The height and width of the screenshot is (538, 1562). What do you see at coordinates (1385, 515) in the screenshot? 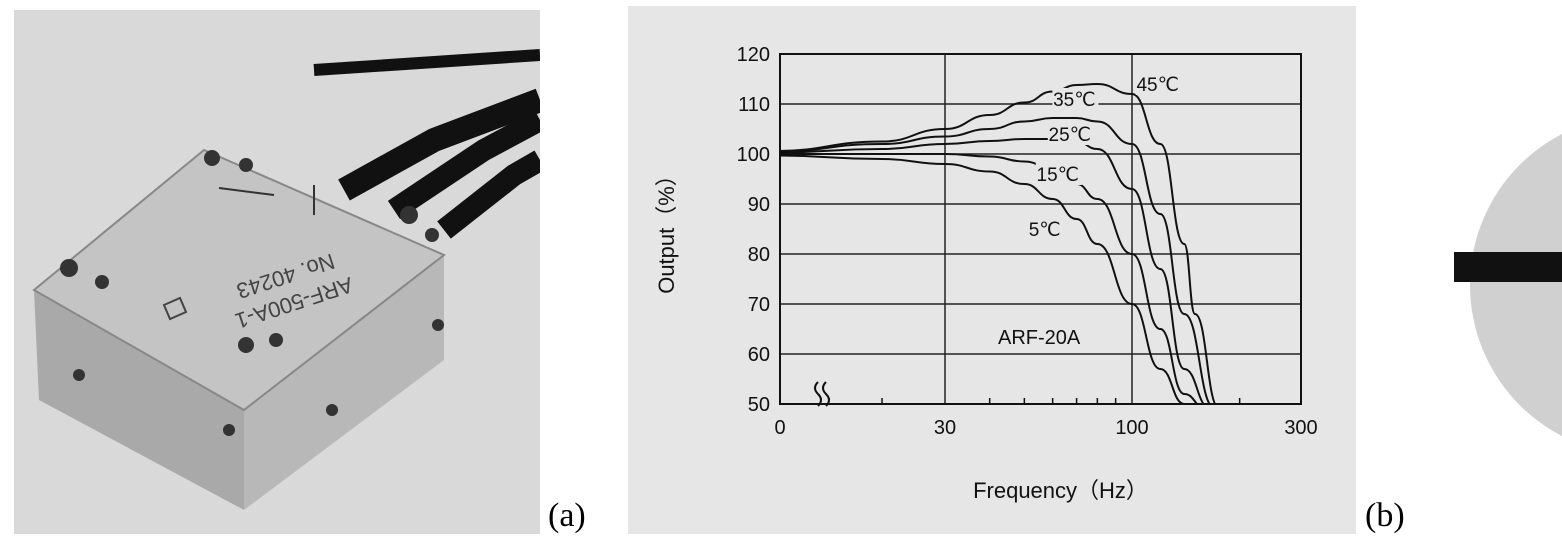
I see `panel-label-b: (b)` at bounding box center [1385, 515].